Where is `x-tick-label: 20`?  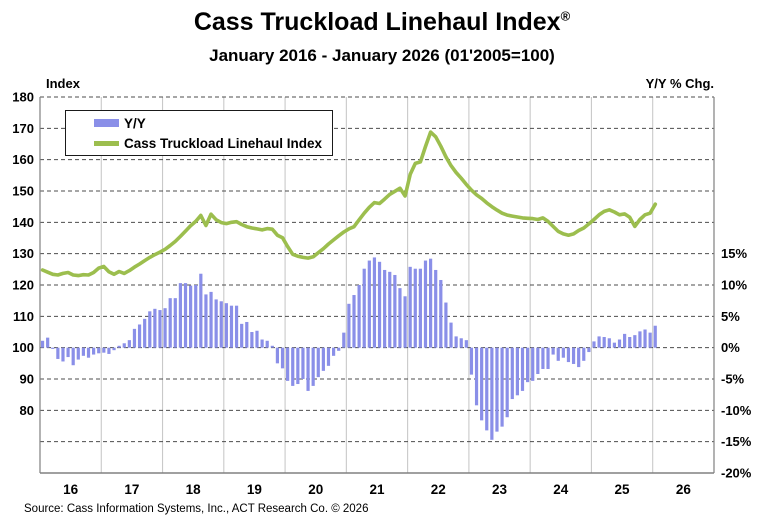
x-tick-label: 20 is located at coordinates (315, 489).